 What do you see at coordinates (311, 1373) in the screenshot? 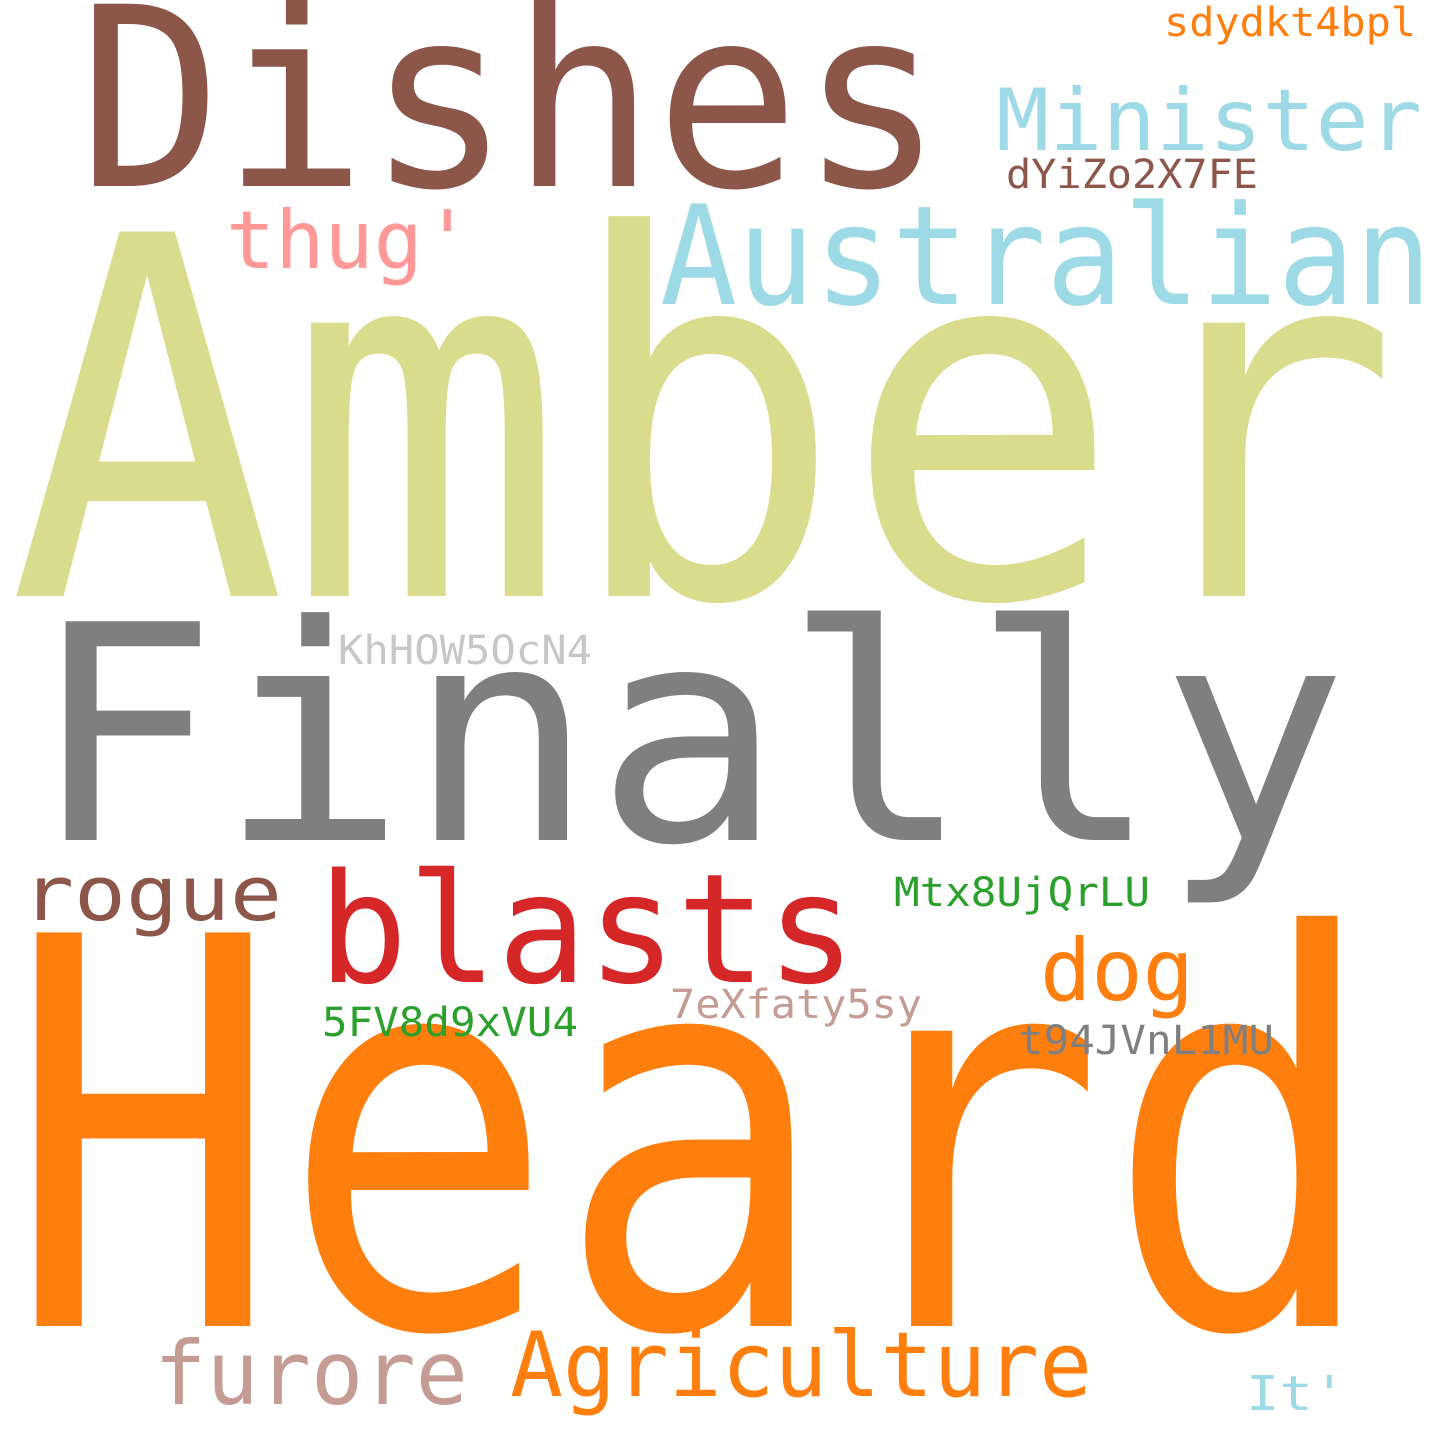
I see `word-furore: furore` at bounding box center [311, 1373].